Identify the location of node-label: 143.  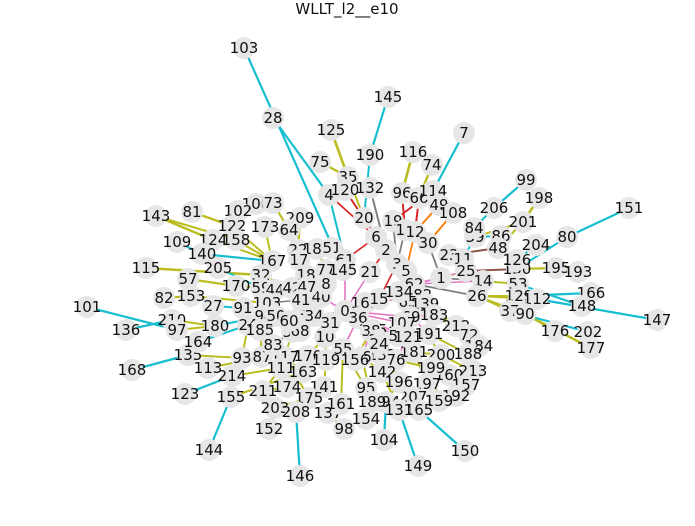
(156, 216).